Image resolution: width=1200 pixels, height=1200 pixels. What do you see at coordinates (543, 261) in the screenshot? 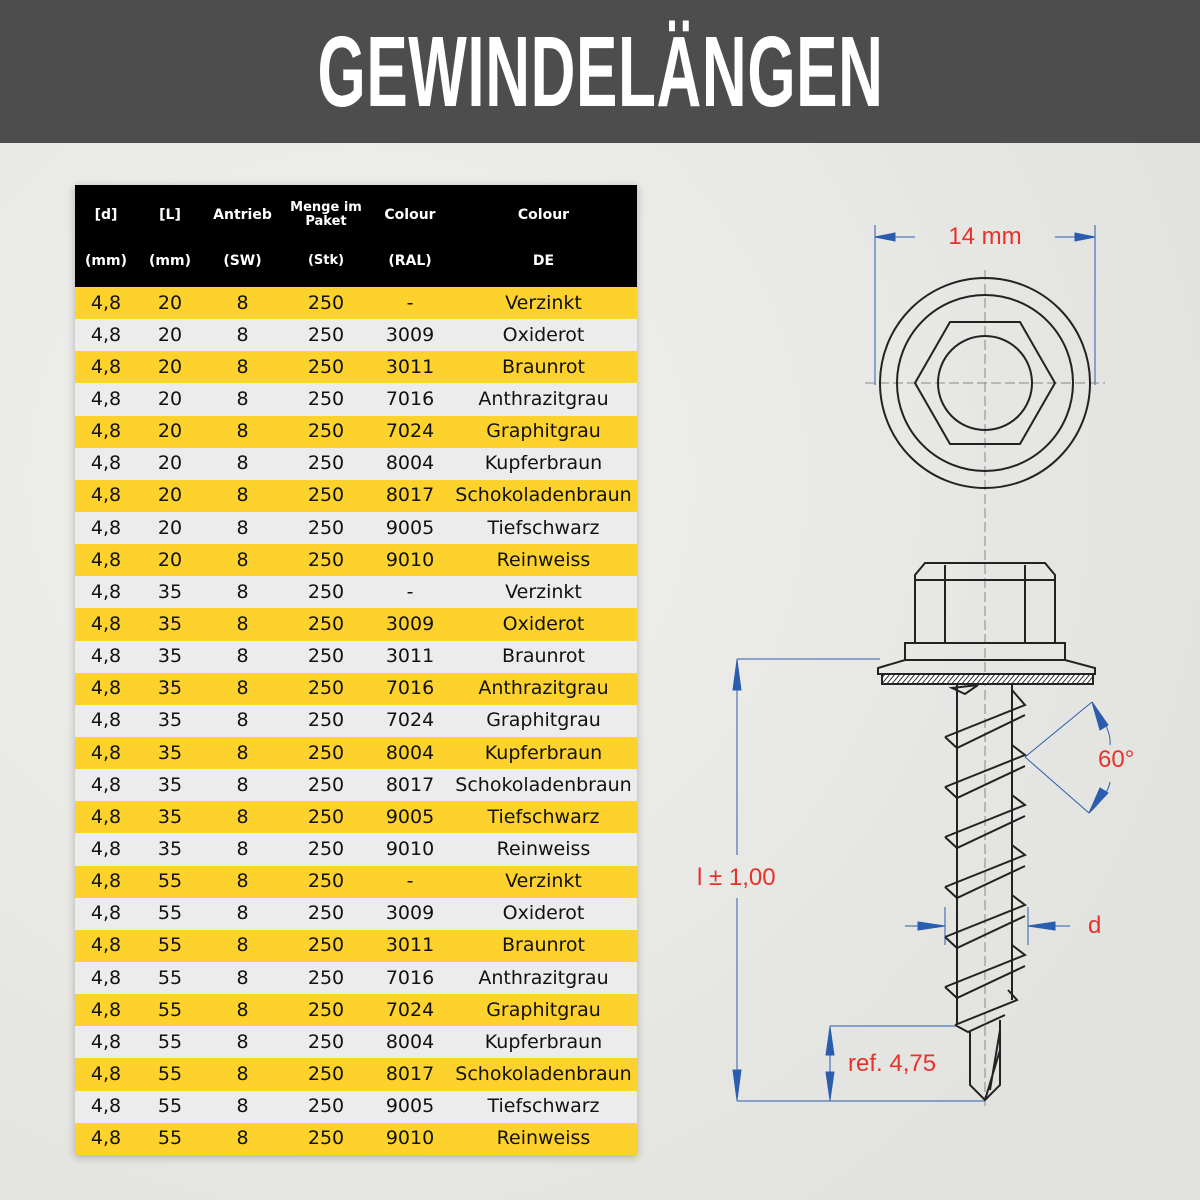
I see `unit-de: DE` at bounding box center [543, 261].